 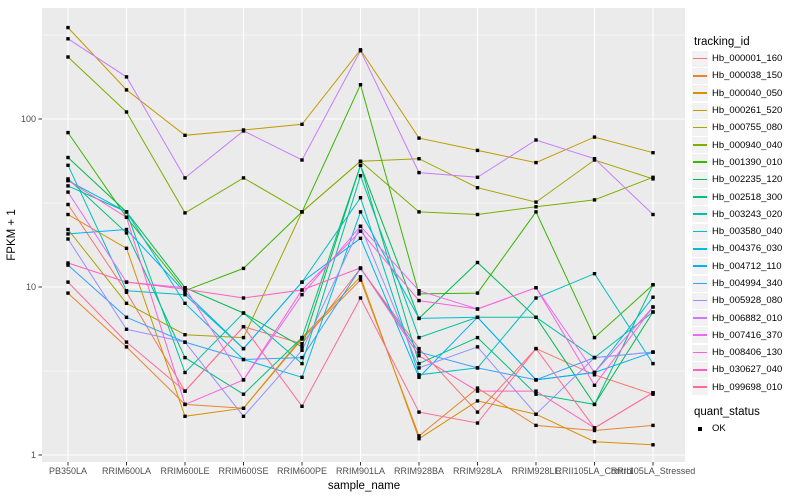 What do you see at coordinates (719, 429) in the screenshot?
I see `legend-item-label: OK` at bounding box center [719, 429].